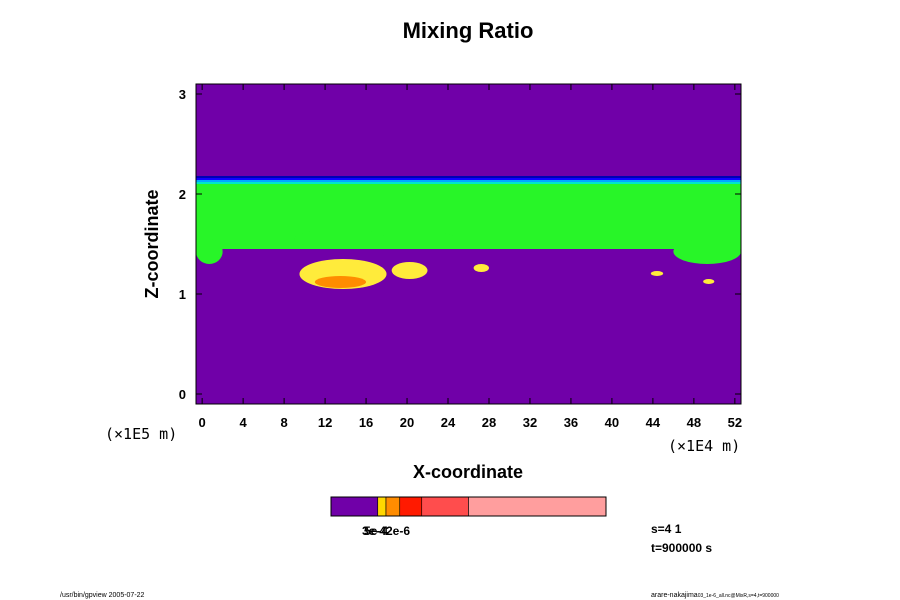 The width and height of the screenshot is (900, 600). What do you see at coordinates (468, 30) in the screenshot?
I see `chart-title: Mixing Ratio` at bounding box center [468, 30].